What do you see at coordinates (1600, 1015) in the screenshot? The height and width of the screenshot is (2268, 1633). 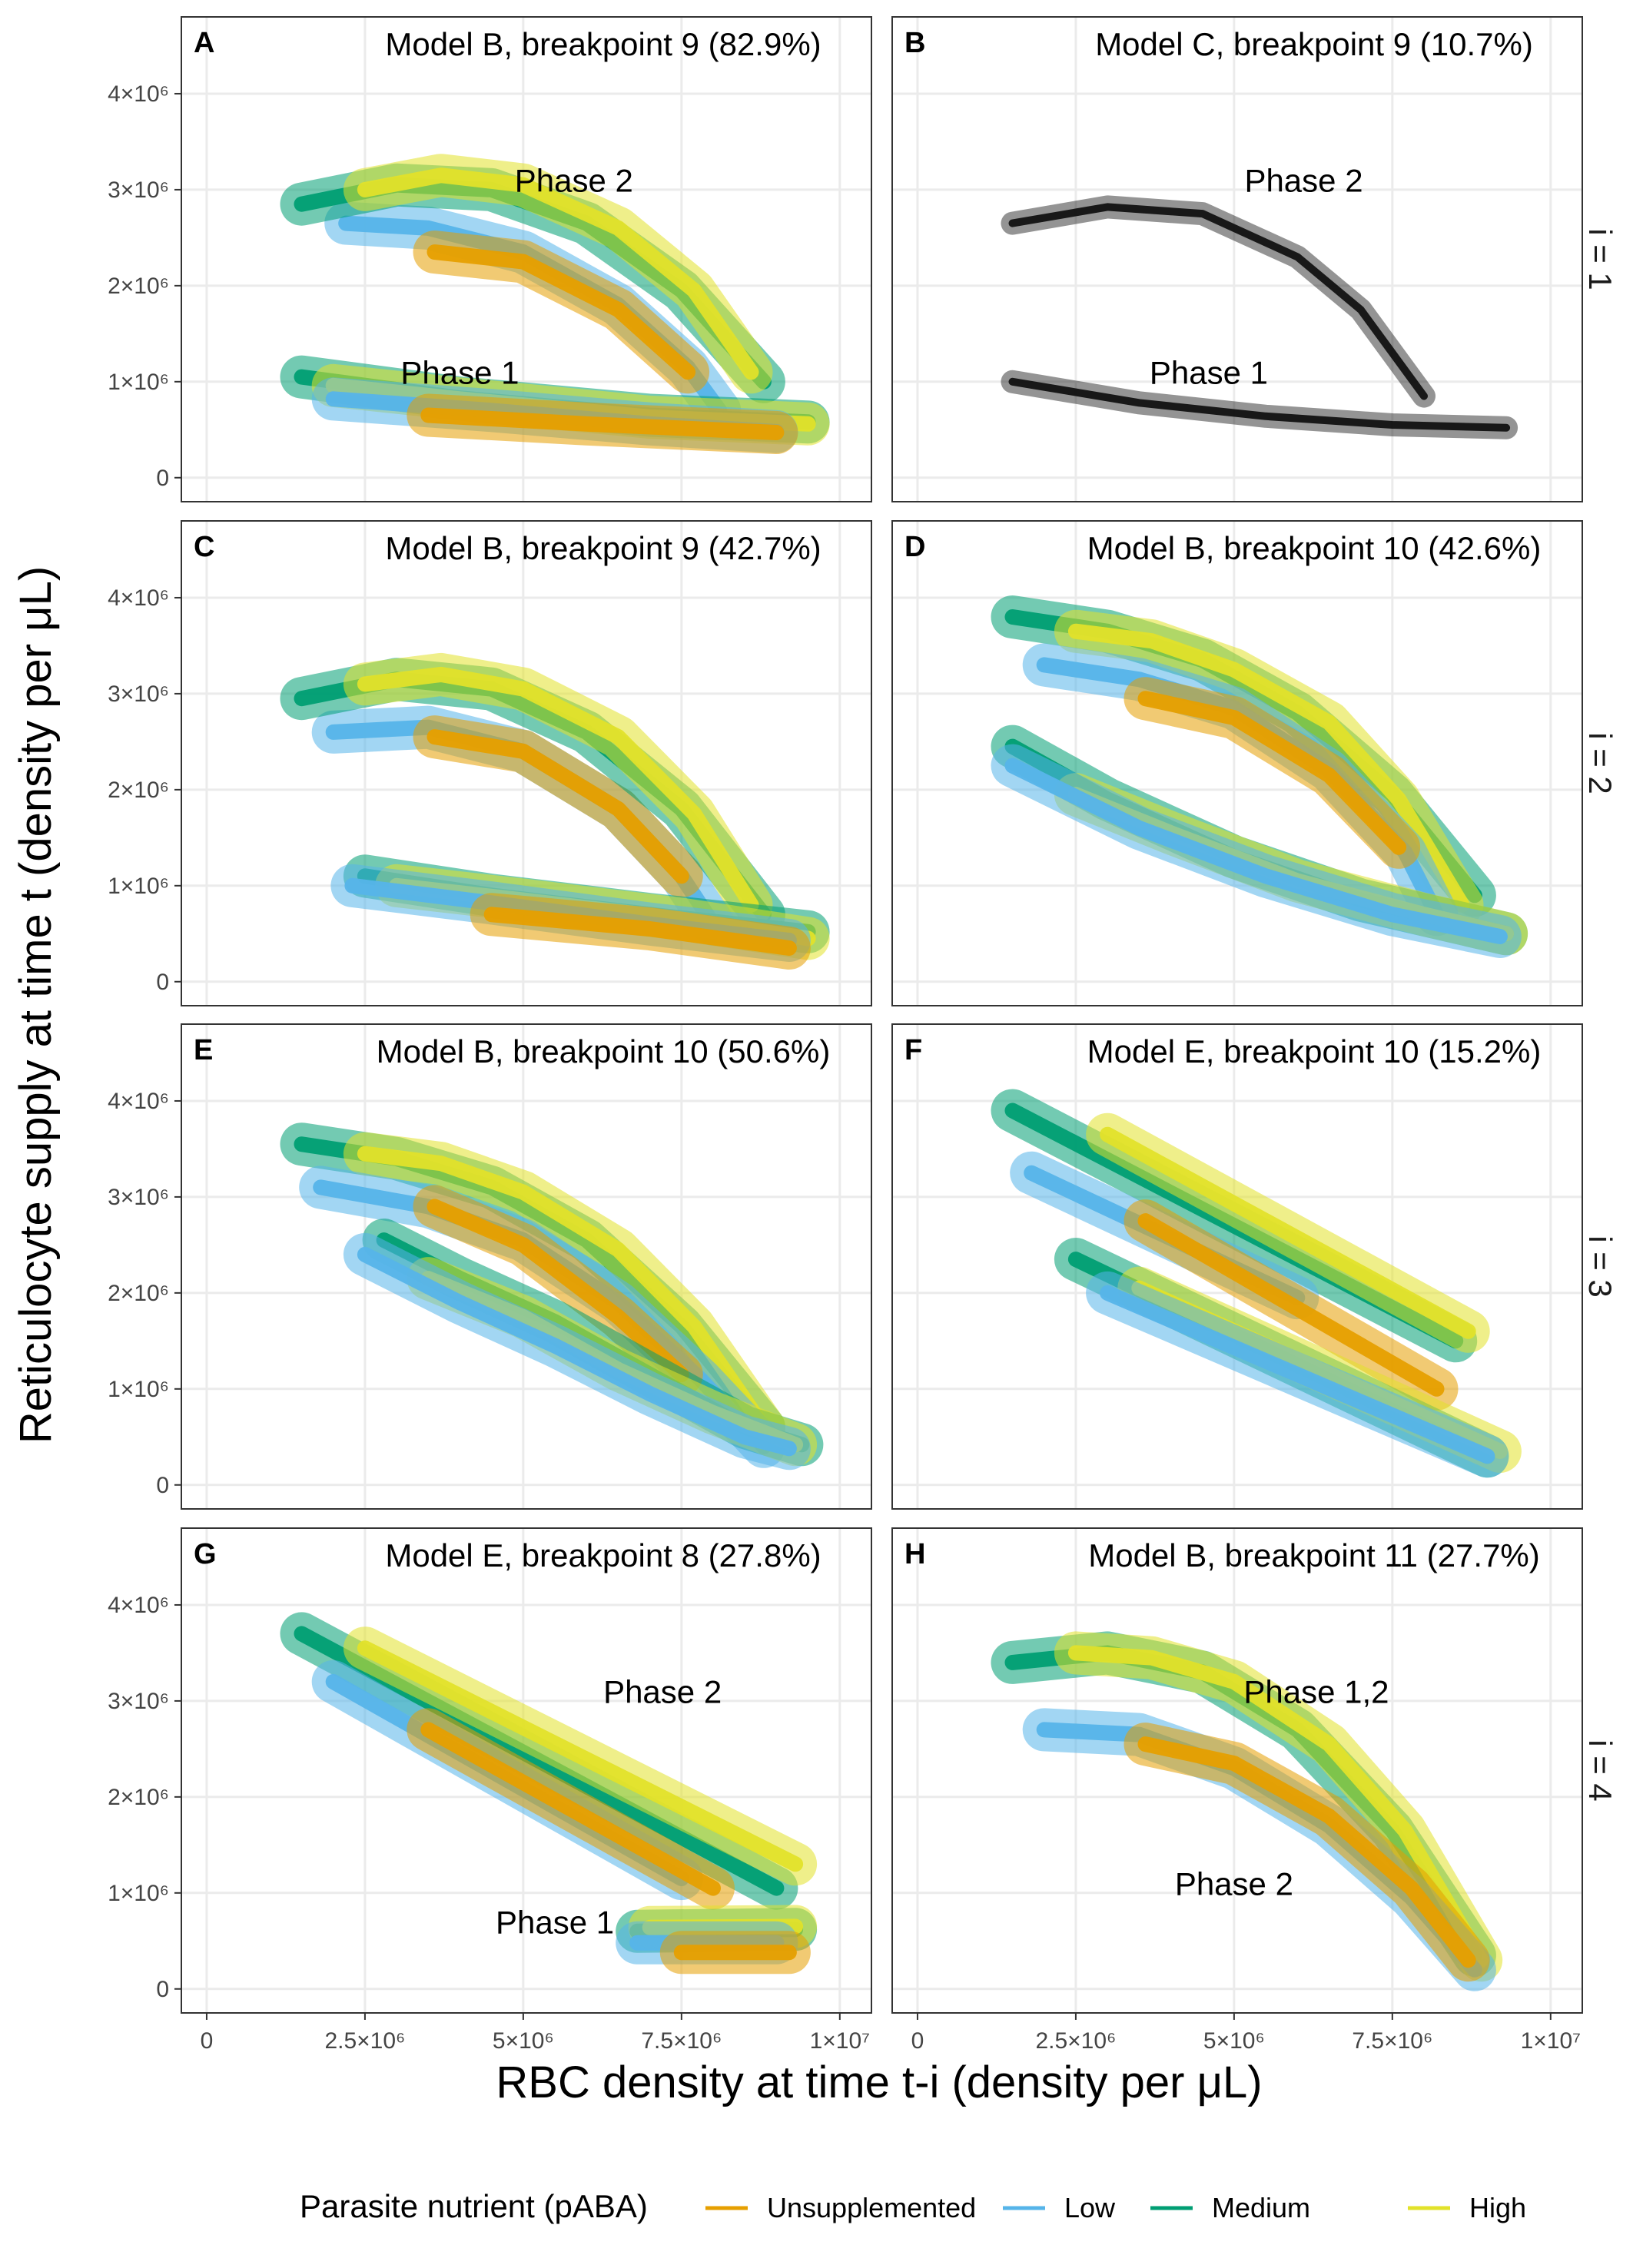 I see `row-strips: i = 1 i = 2 i = 3 i = 4` at bounding box center [1600, 1015].